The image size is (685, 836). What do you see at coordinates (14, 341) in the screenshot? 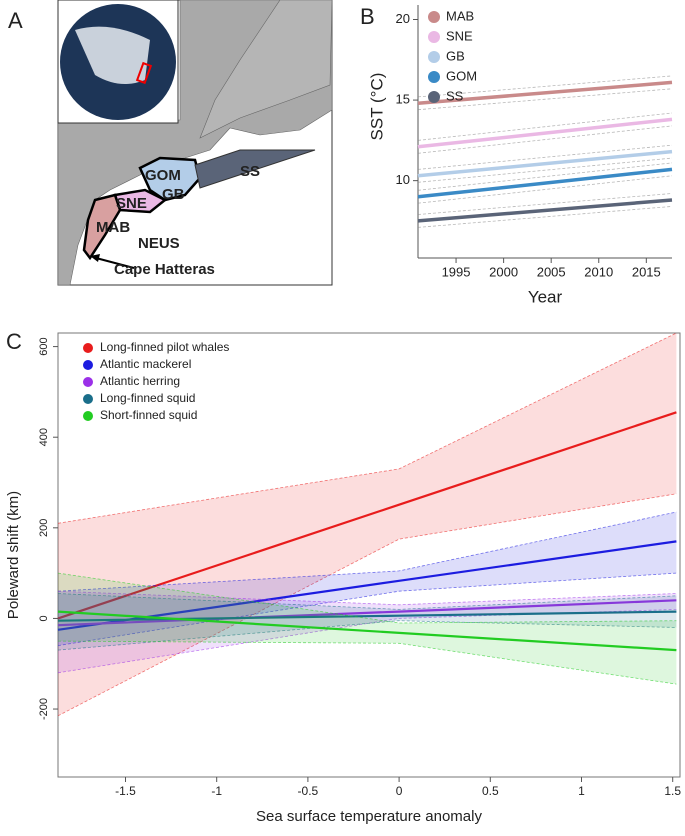
I see `panel-label: C` at bounding box center [14, 341].